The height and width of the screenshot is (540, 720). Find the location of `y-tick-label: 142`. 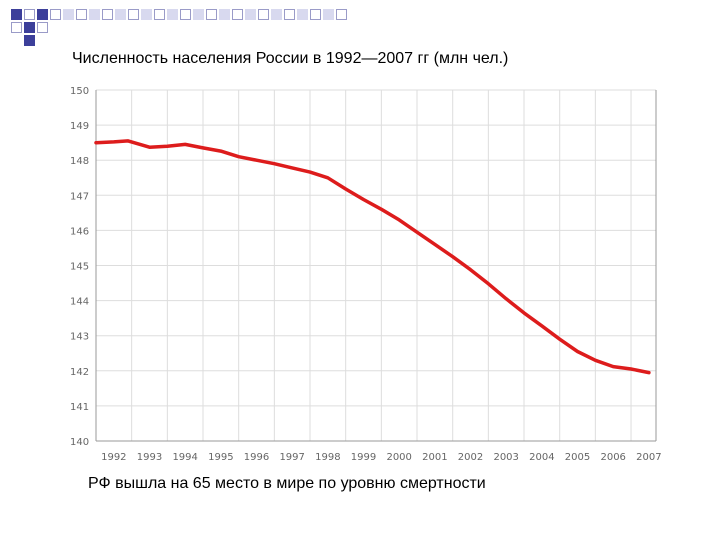

y-tick-label: 142 is located at coordinates (79, 372).